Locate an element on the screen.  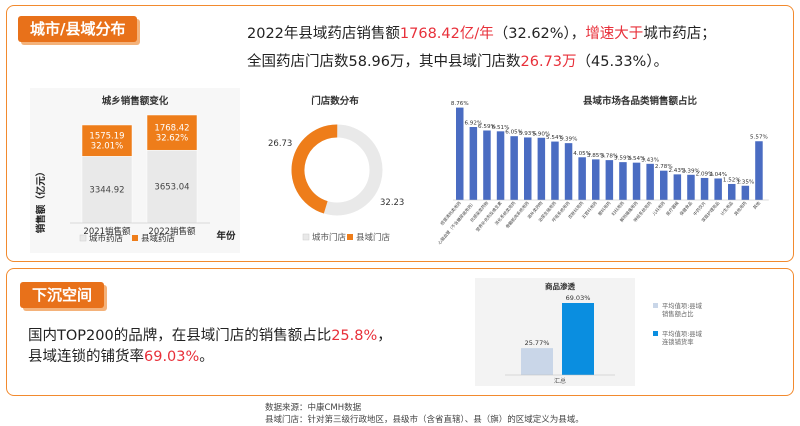
data-label: 3.54% is located at coordinates (637, 159).